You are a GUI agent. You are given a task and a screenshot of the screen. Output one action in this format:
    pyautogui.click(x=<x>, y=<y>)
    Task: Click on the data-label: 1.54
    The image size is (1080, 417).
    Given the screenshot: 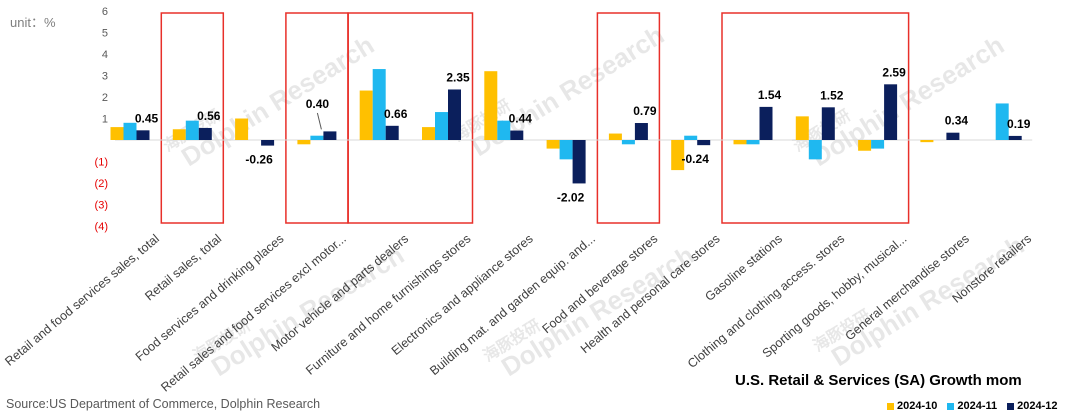 What is the action you would take?
    pyautogui.click(x=770, y=95)
    